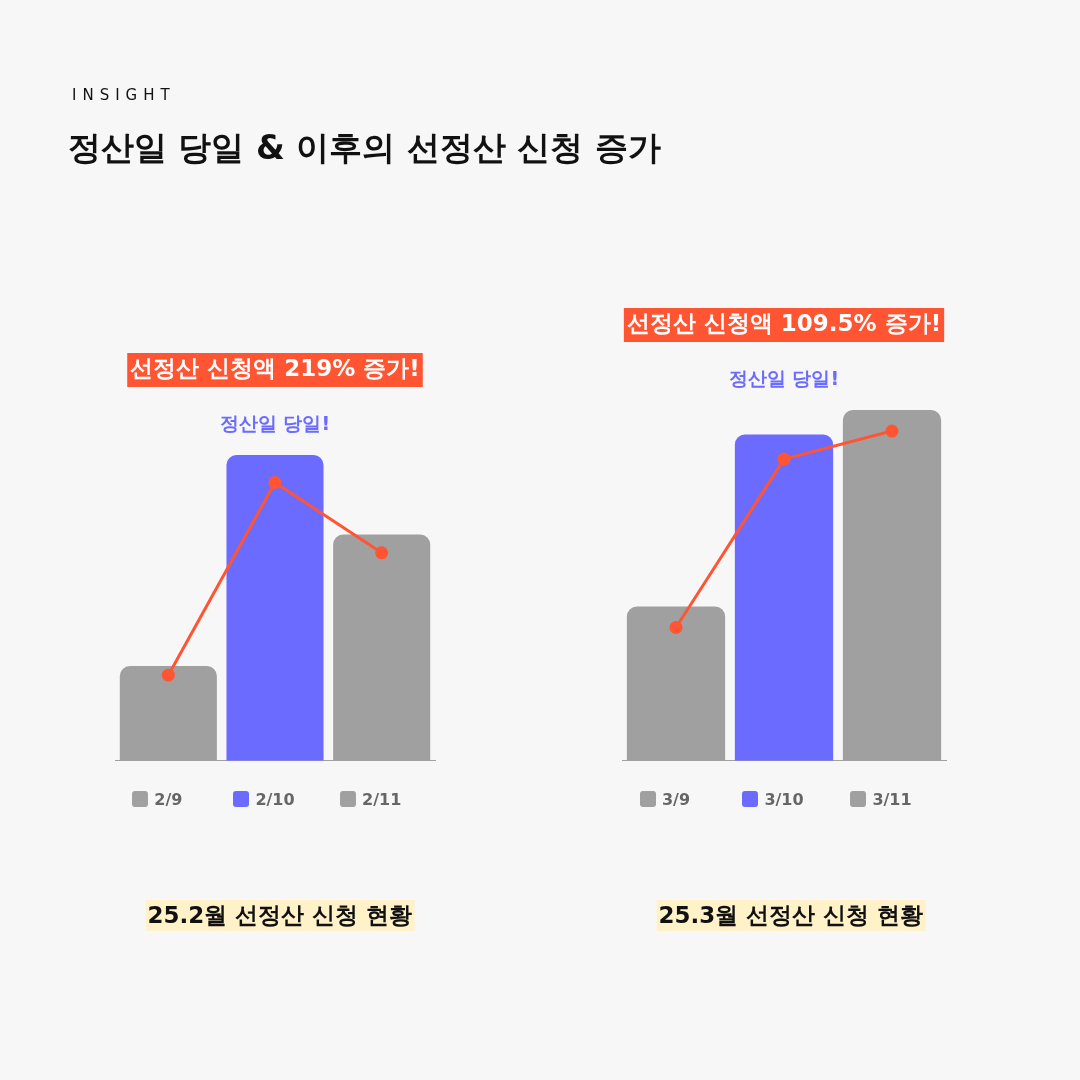 The width and height of the screenshot is (1080, 1080). Describe the element at coordinates (676, 799) in the screenshot. I see `x-tick-label: 3/9` at that location.